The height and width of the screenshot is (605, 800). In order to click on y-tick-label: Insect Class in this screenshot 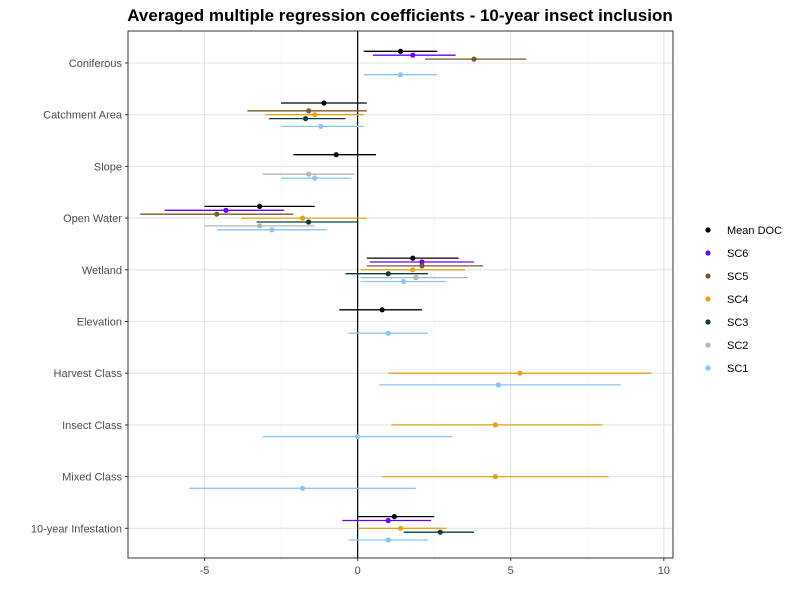, I will do `click(92, 426)`.